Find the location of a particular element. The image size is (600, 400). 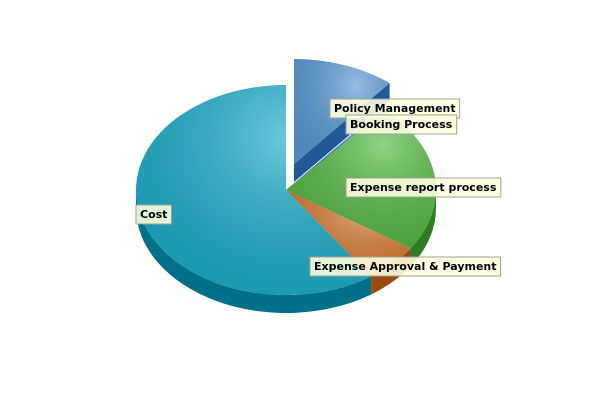

label-expense-approval-and-payment: Expense Approval & Payment is located at coordinates (405, 266).